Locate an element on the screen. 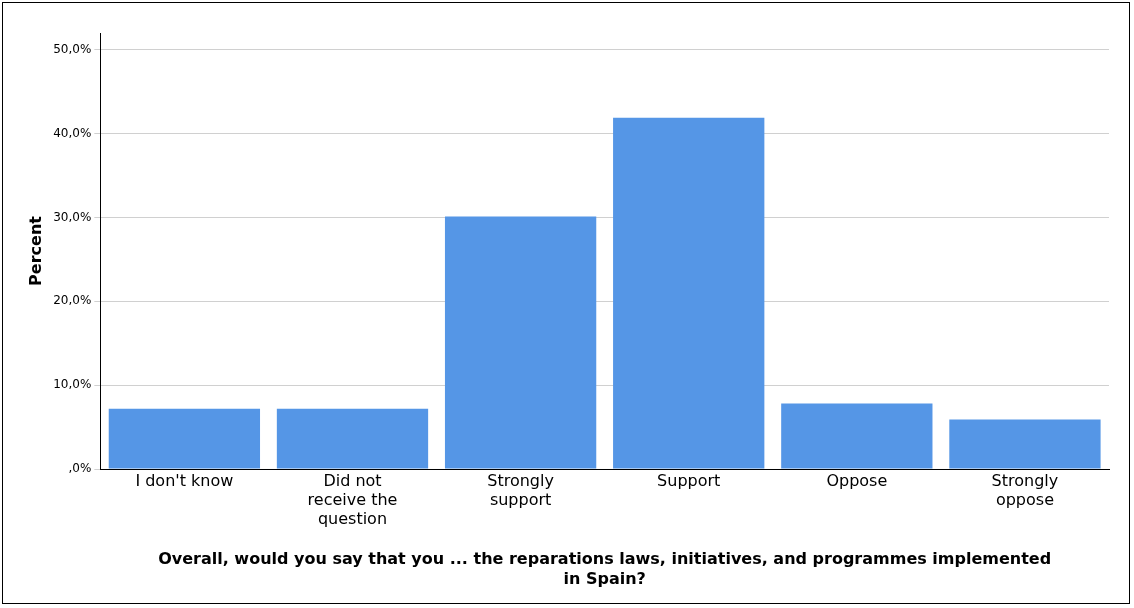 This screenshot has width=1134, height=608. x-tick-label: Strongly oppose is located at coordinates (1025, 489).